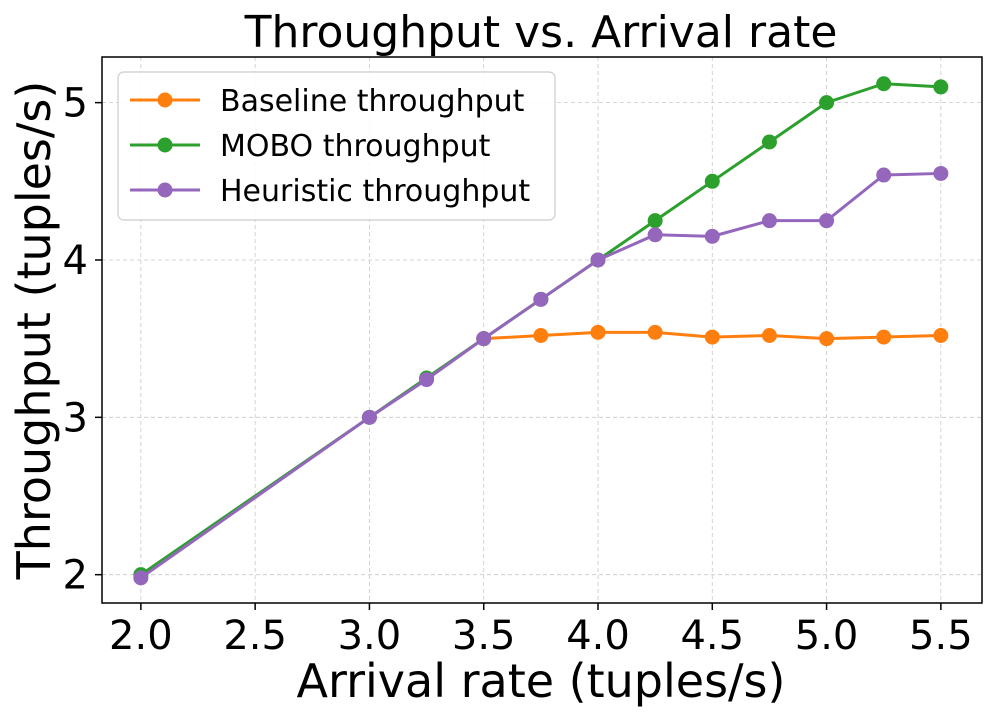  I want to click on x-tick-label: 2.0, so click(141, 636).